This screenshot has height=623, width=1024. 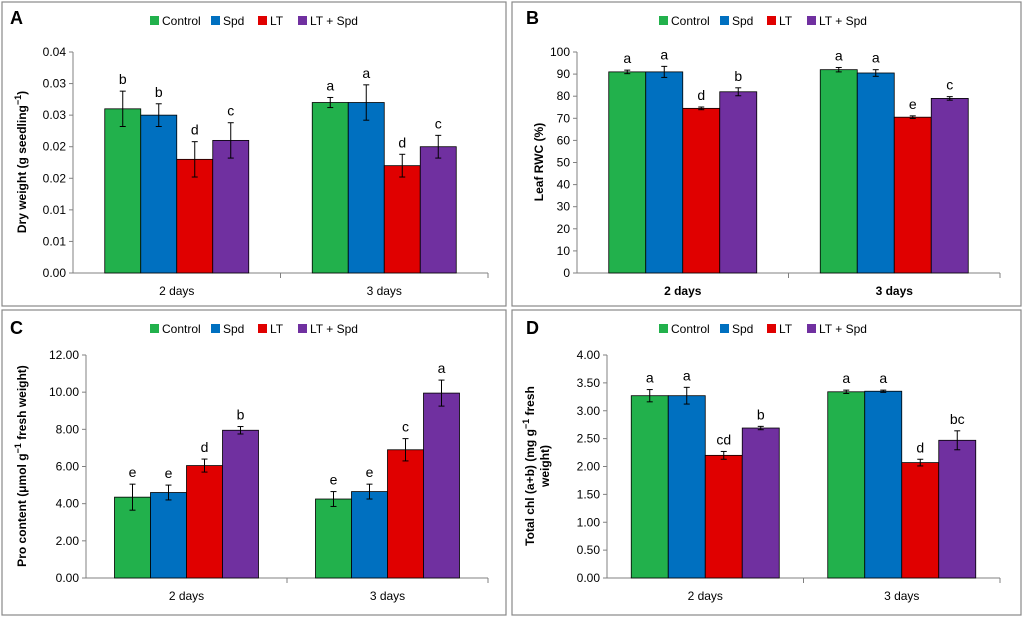 I want to click on y-tick-label: 3.00, so click(x=589, y=411).